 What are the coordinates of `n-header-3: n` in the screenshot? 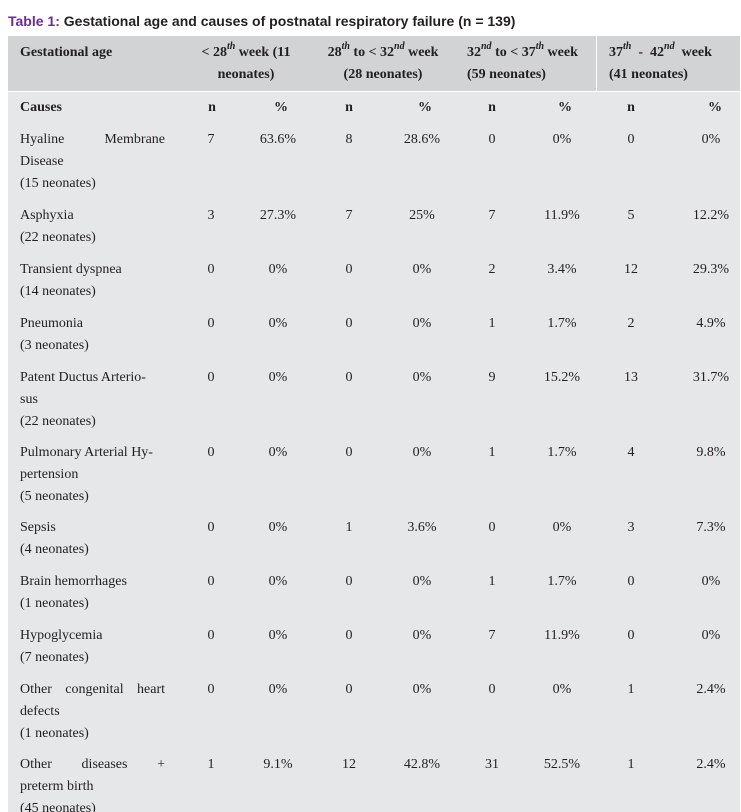 It's located at (492, 107).